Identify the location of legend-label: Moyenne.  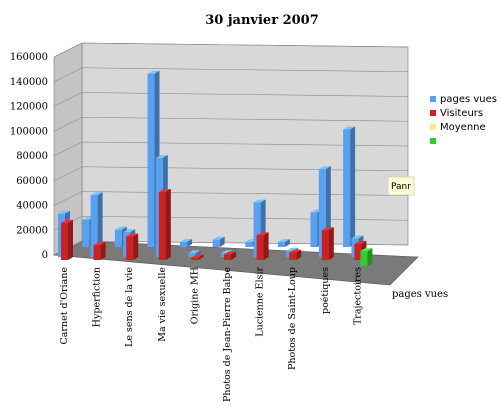
(463, 127).